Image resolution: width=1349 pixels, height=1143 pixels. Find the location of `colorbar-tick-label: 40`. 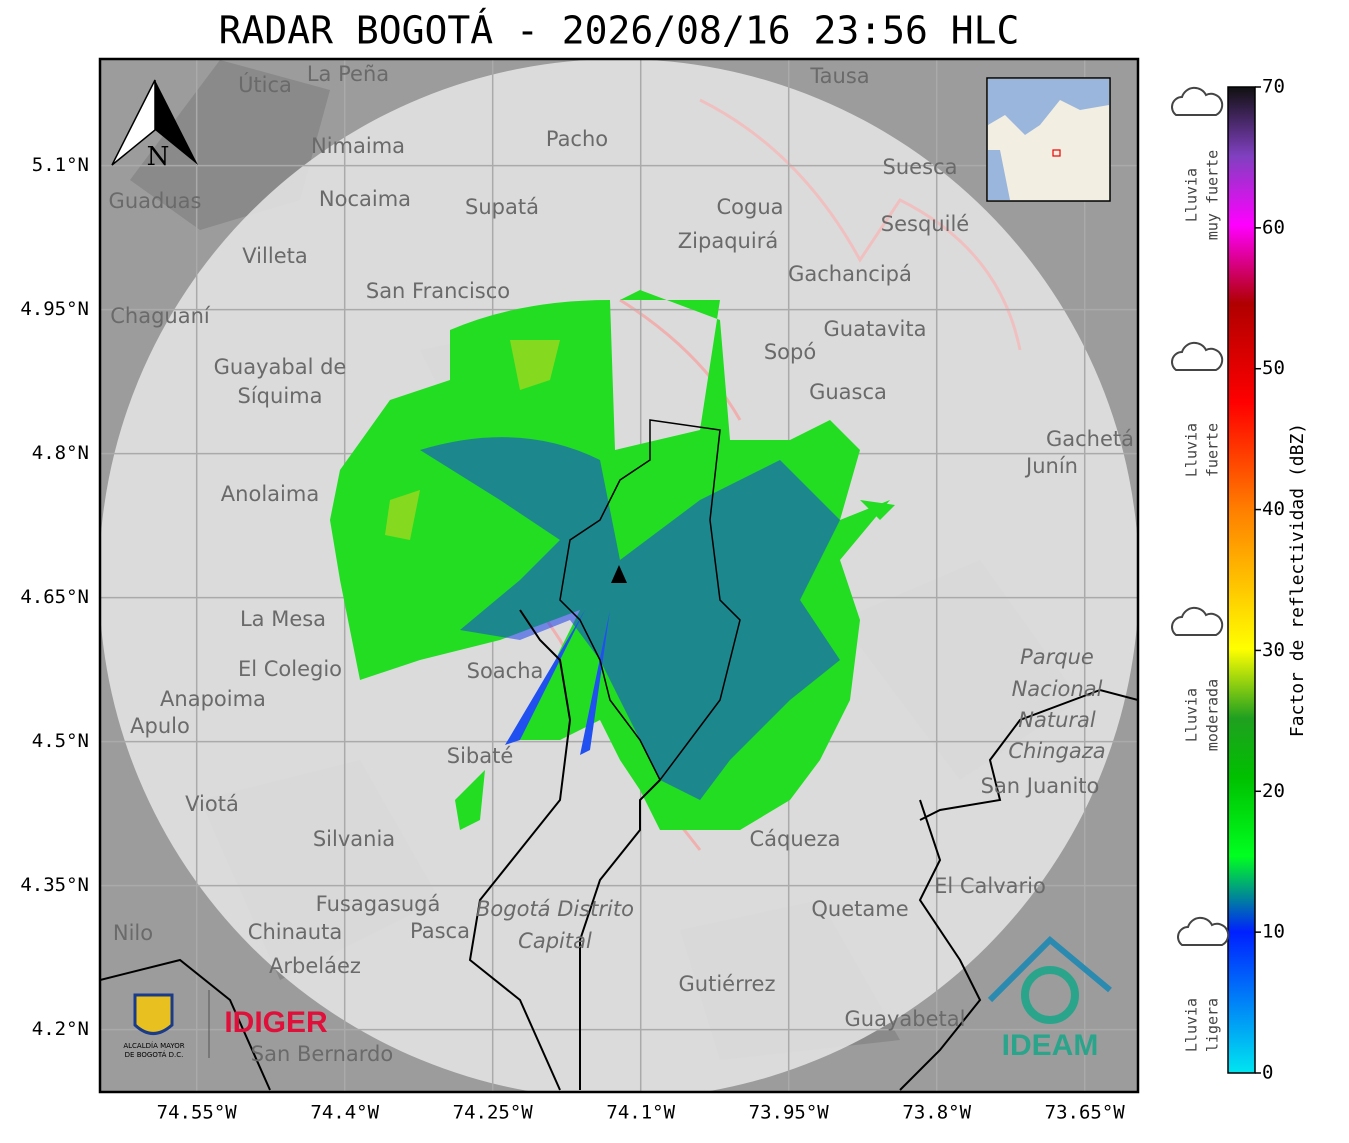

colorbar-tick-label: 40 is located at coordinates (1273, 509).